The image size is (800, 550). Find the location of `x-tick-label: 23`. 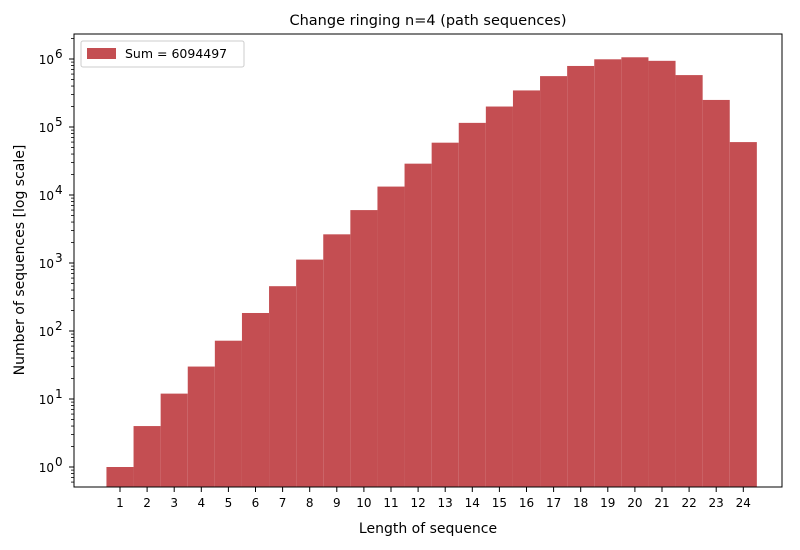

x-tick-label: 23 is located at coordinates (716, 503).